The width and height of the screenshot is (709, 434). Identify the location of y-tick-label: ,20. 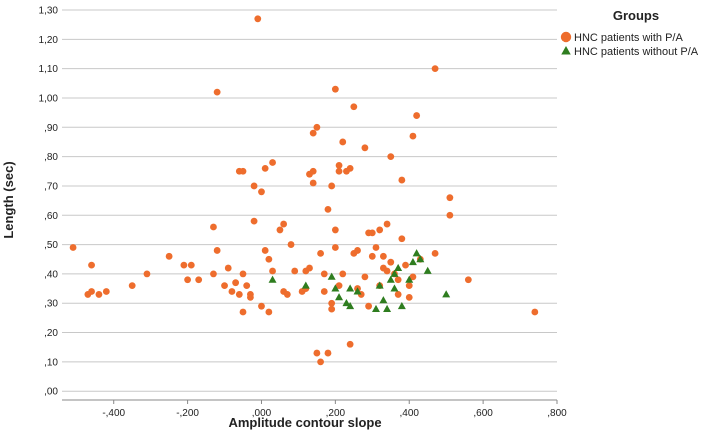
(51, 333).